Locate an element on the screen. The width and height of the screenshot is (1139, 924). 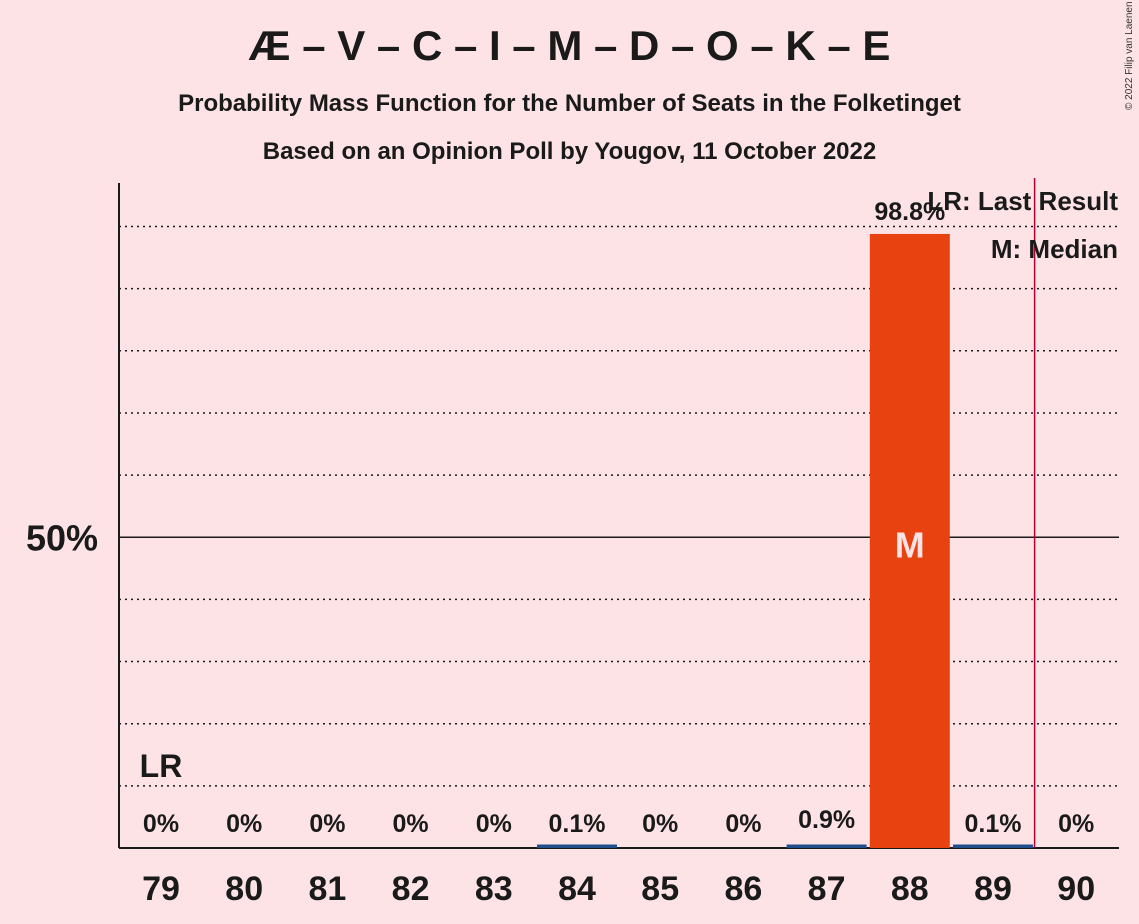
data-label-82: 0% is located at coordinates (411, 824).